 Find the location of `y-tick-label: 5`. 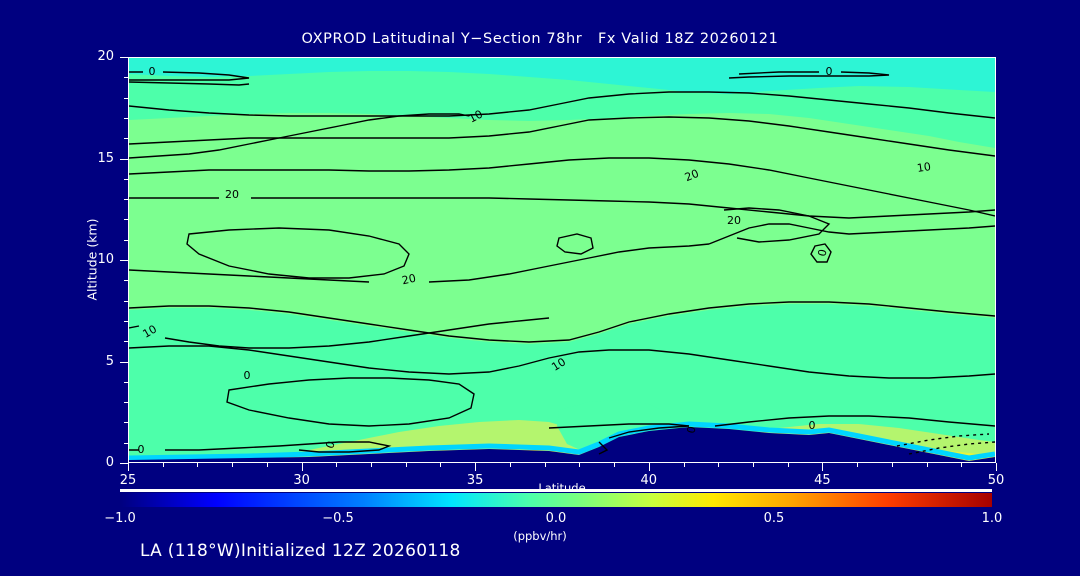

y-tick-label: 5 is located at coordinates (109, 361).